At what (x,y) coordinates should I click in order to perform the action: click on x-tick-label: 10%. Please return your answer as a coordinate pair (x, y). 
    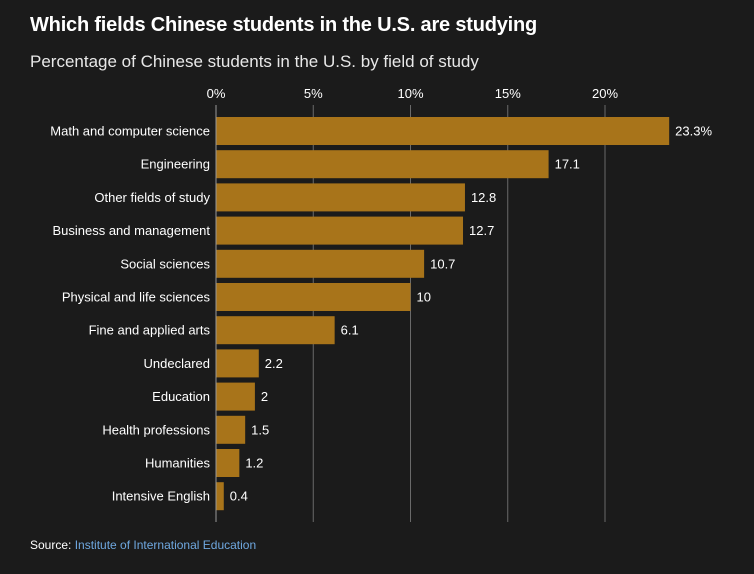
    Looking at the image, I should click on (410, 93).